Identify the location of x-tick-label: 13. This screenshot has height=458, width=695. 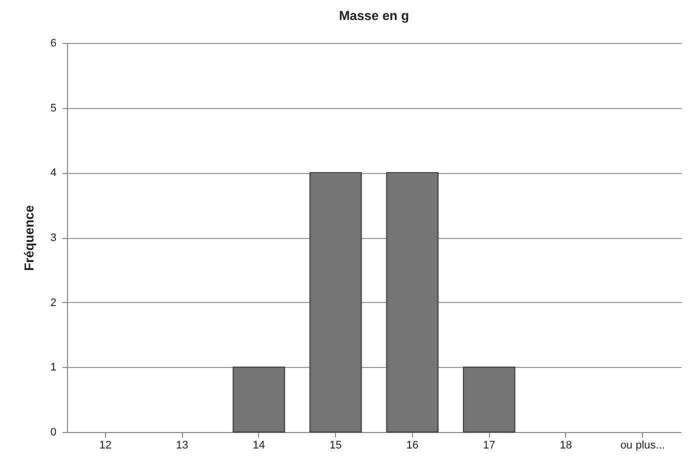
(182, 446).